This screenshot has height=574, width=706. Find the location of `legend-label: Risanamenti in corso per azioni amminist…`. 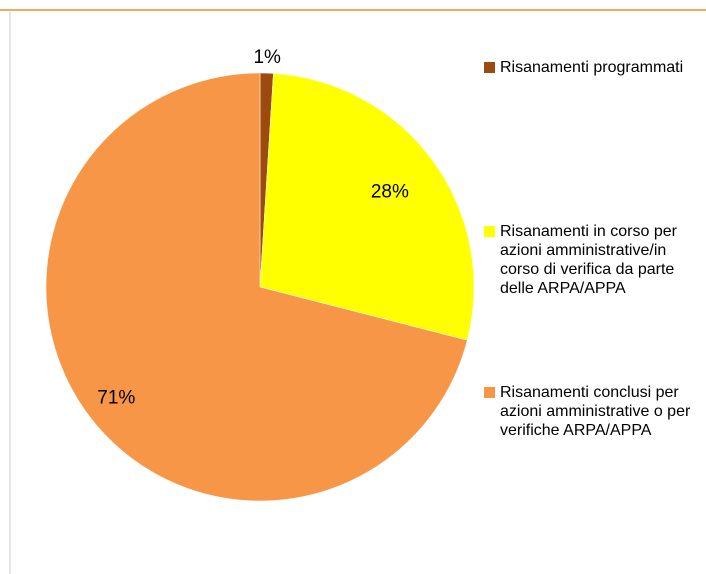

legend-label: Risanamenti in corso per azioni amminist… is located at coordinates (588, 260).